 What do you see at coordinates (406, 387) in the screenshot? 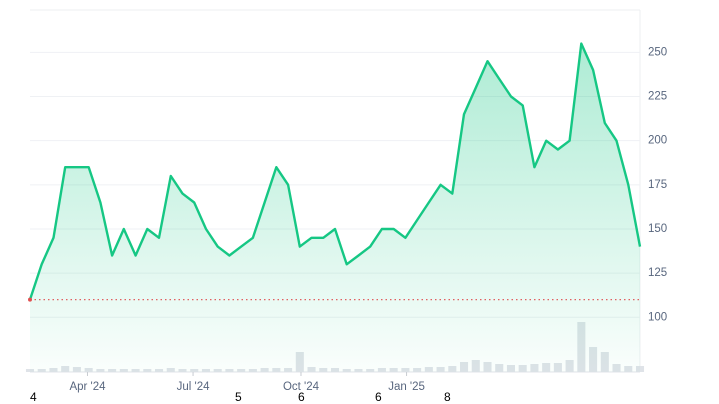
I see `x-tick-label: Jan '25` at bounding box center [406, 387].